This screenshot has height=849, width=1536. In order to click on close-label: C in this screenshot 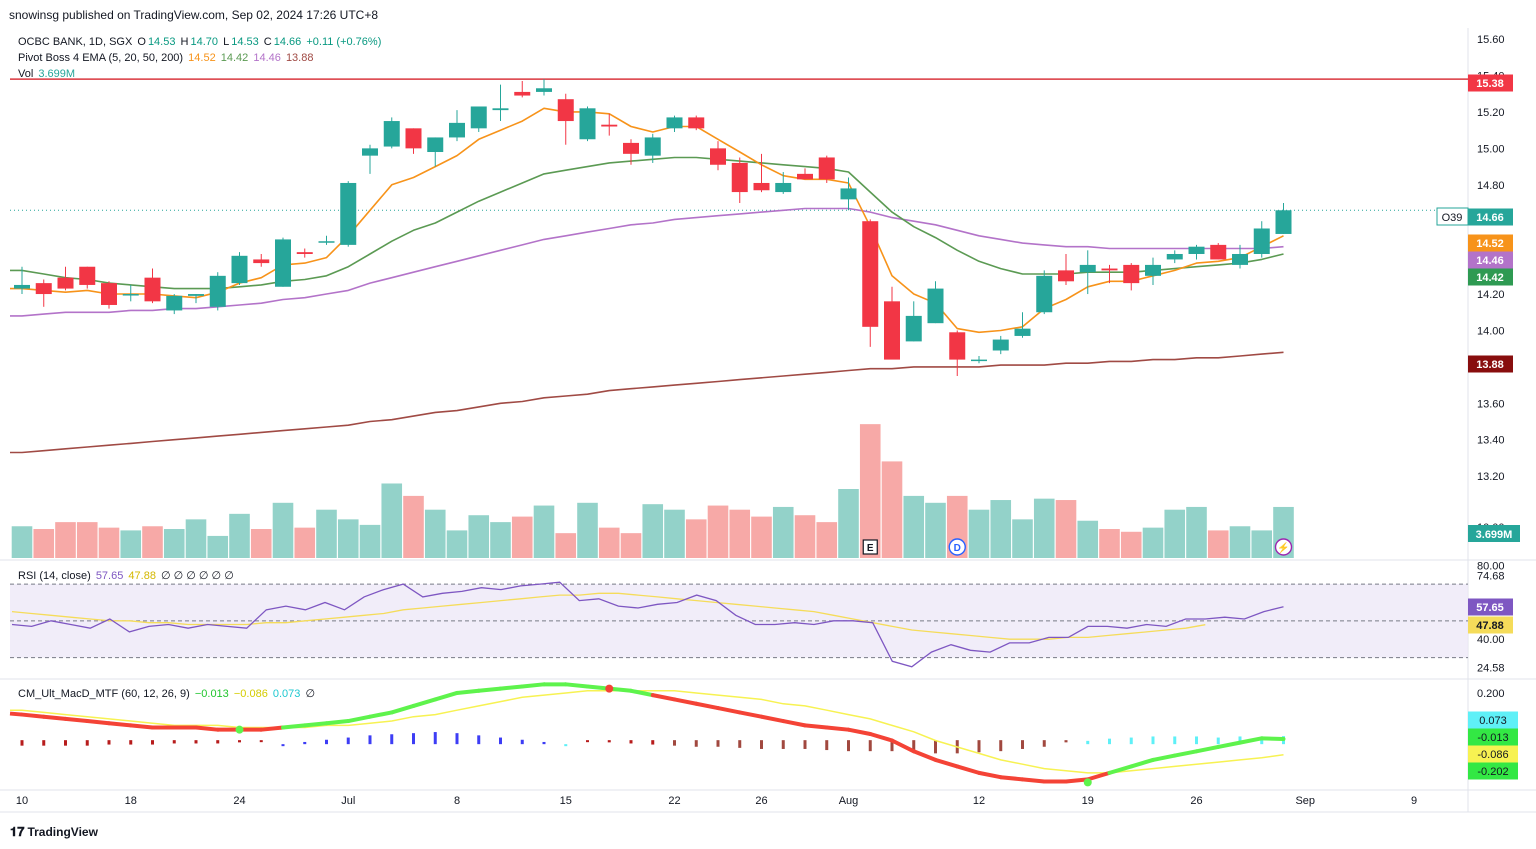, I will do `click(267, 42)`.